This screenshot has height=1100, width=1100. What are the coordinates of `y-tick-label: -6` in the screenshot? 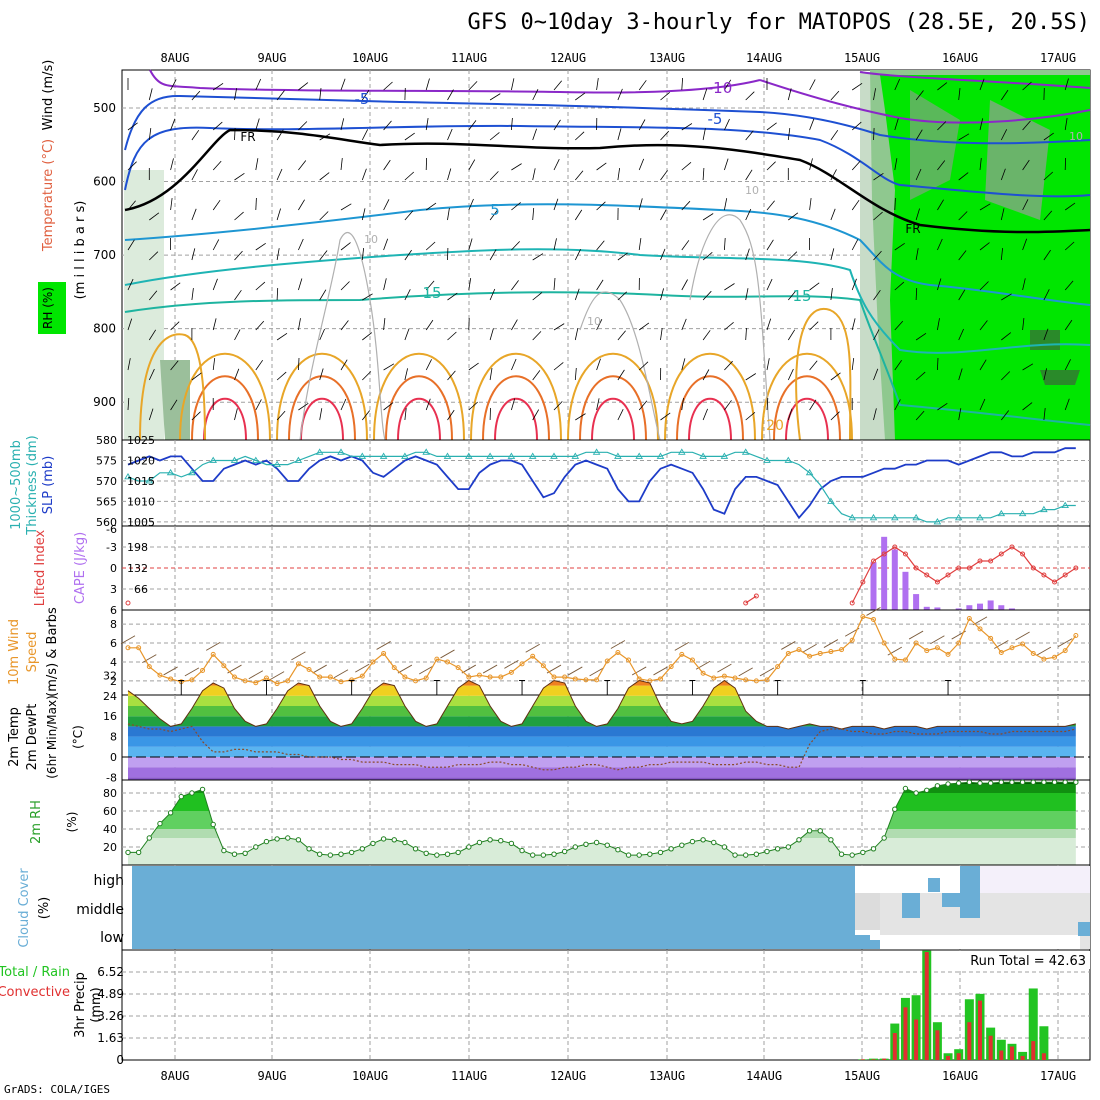 It's located at (111, 529).